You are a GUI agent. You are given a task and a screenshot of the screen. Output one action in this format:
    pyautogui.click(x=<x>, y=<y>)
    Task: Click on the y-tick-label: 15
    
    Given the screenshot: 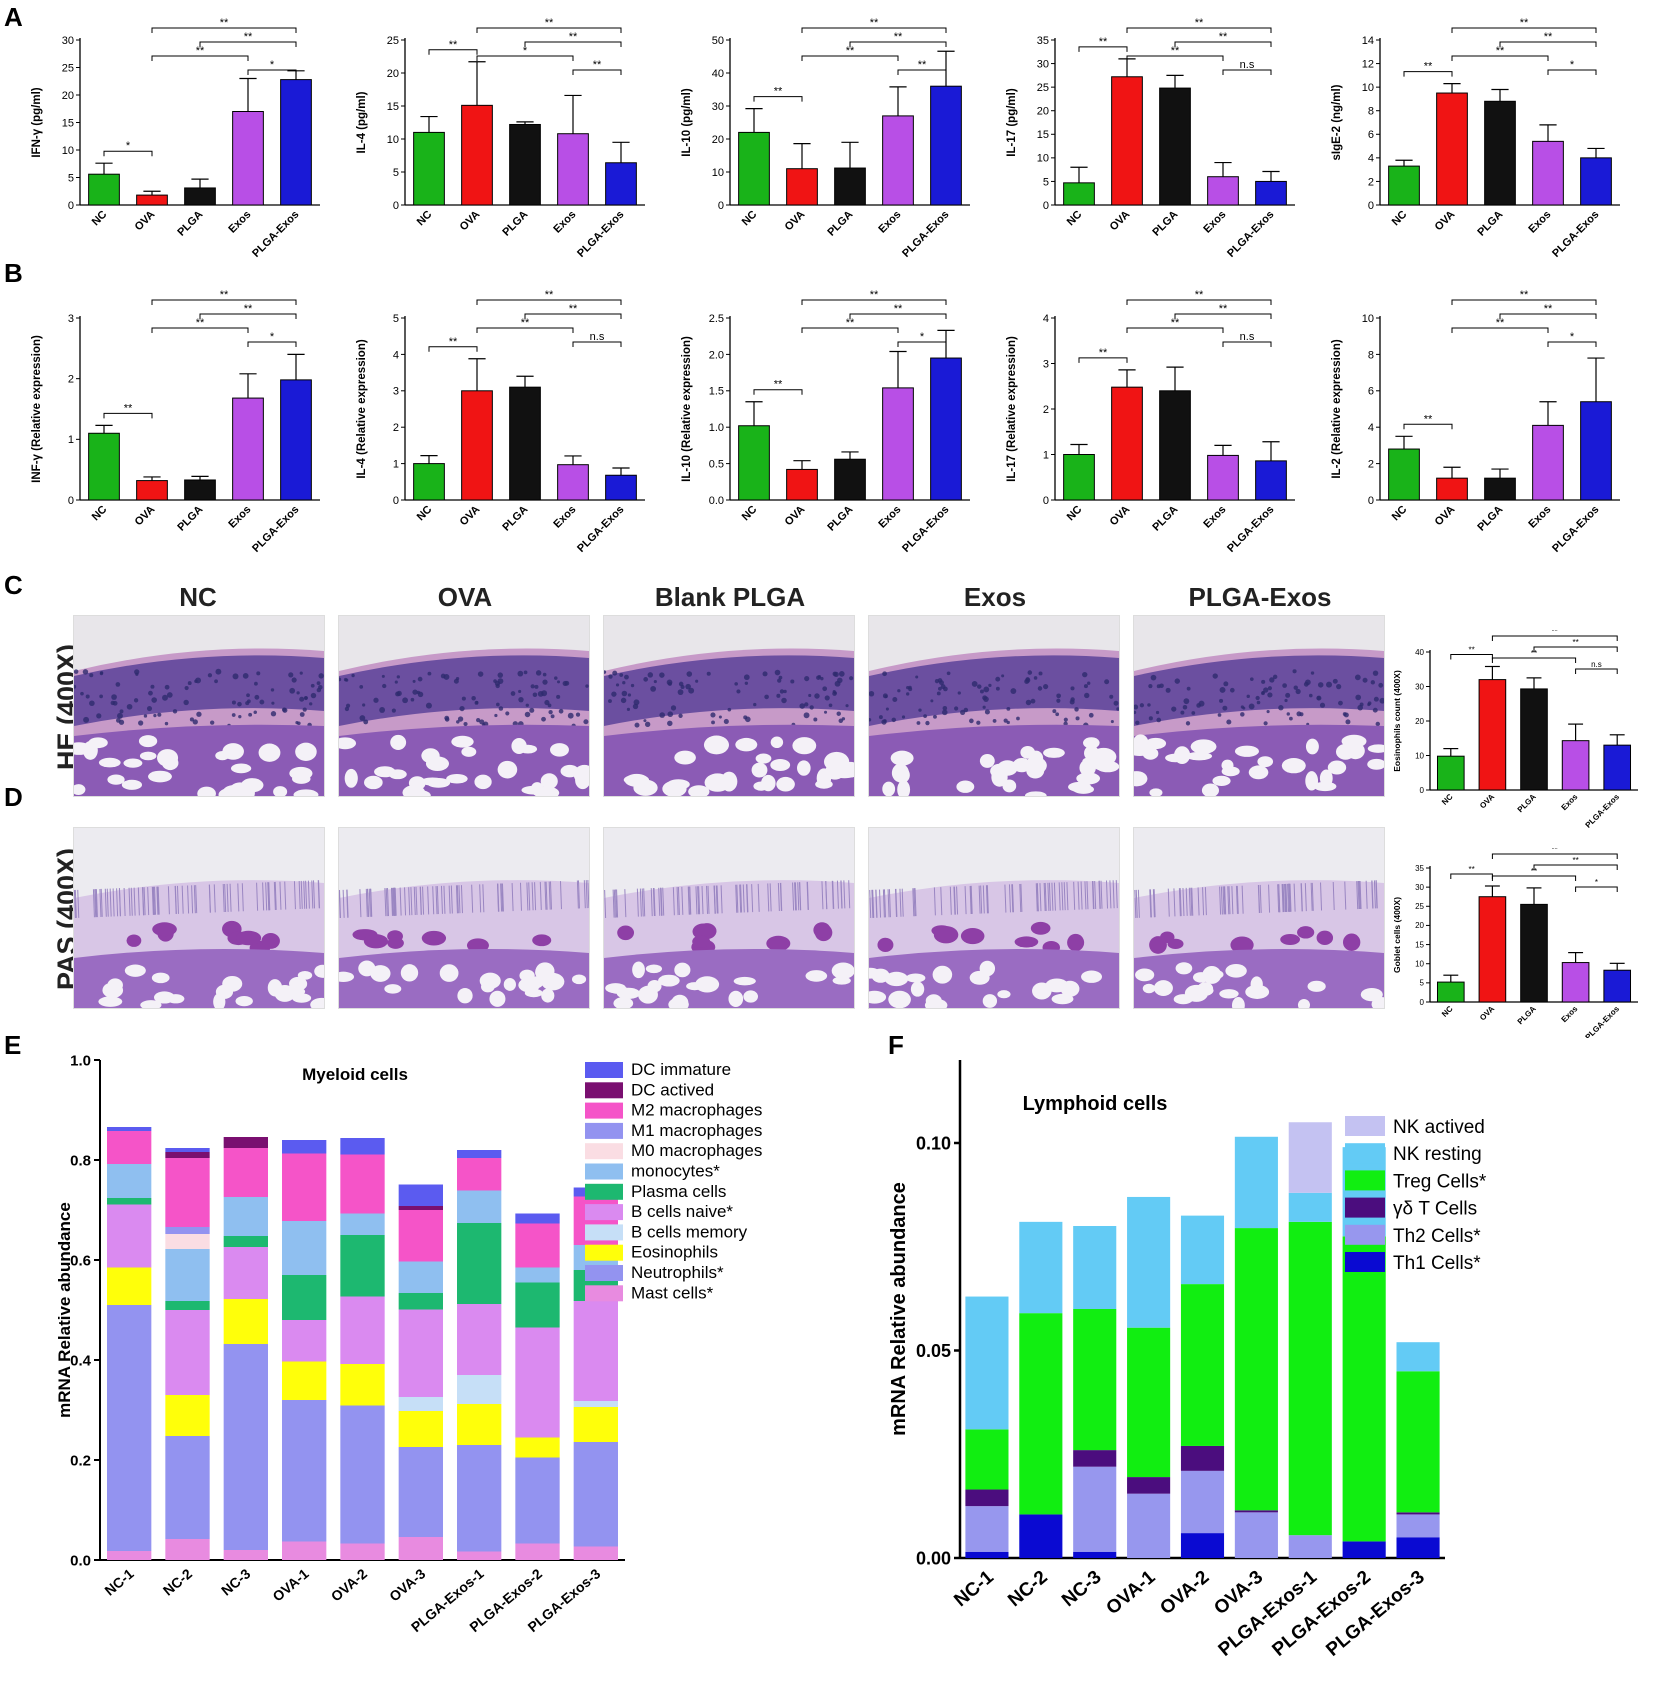 What is the action you would take?
    pyautogui.click(x=1043, y=135)
    